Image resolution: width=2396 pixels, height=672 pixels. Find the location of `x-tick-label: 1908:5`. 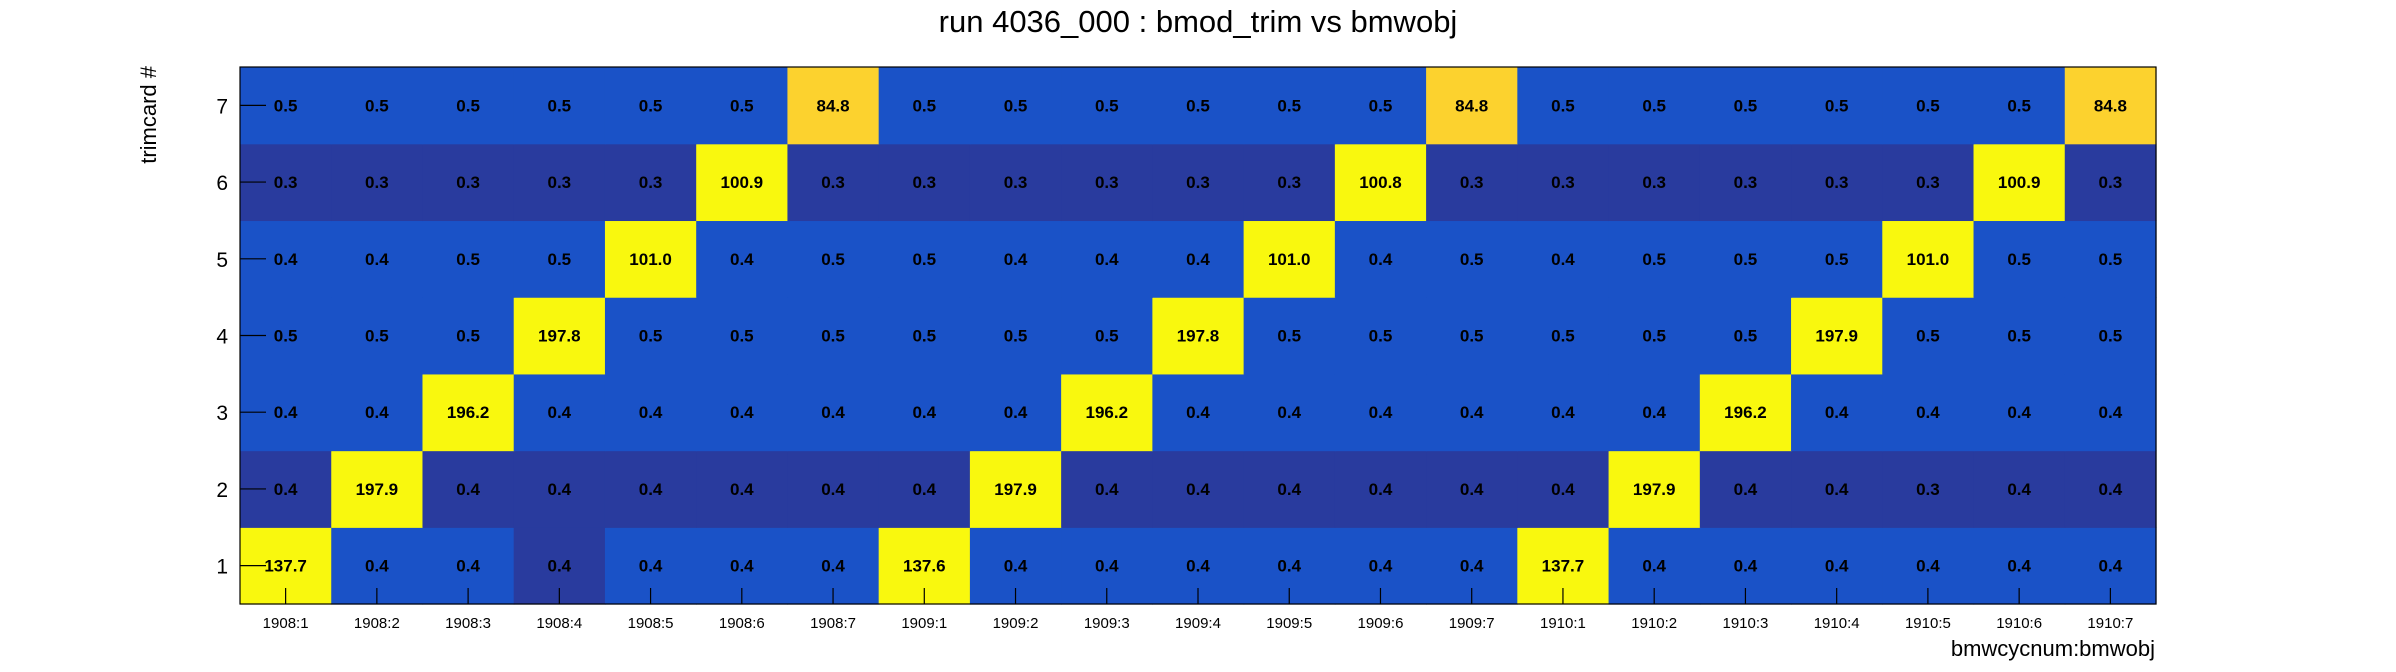

x-tick-label: 1908:5 is located at coordinates (651, 623).